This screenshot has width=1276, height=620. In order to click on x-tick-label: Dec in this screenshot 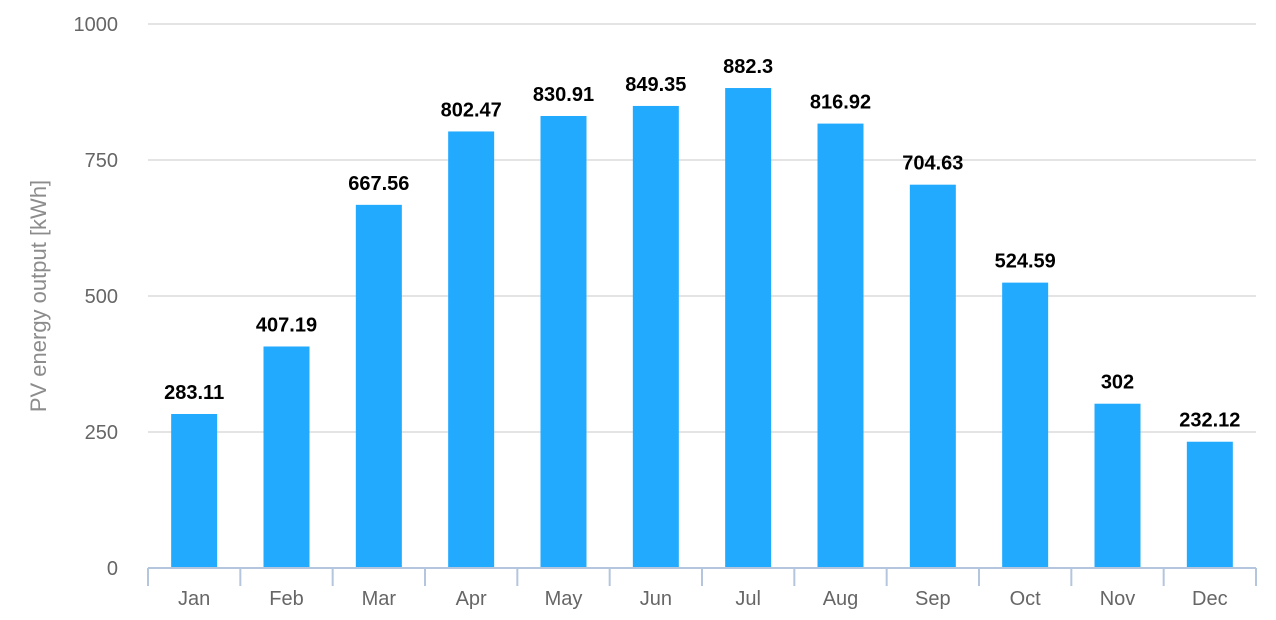, I will do `click(1210, 599)`.